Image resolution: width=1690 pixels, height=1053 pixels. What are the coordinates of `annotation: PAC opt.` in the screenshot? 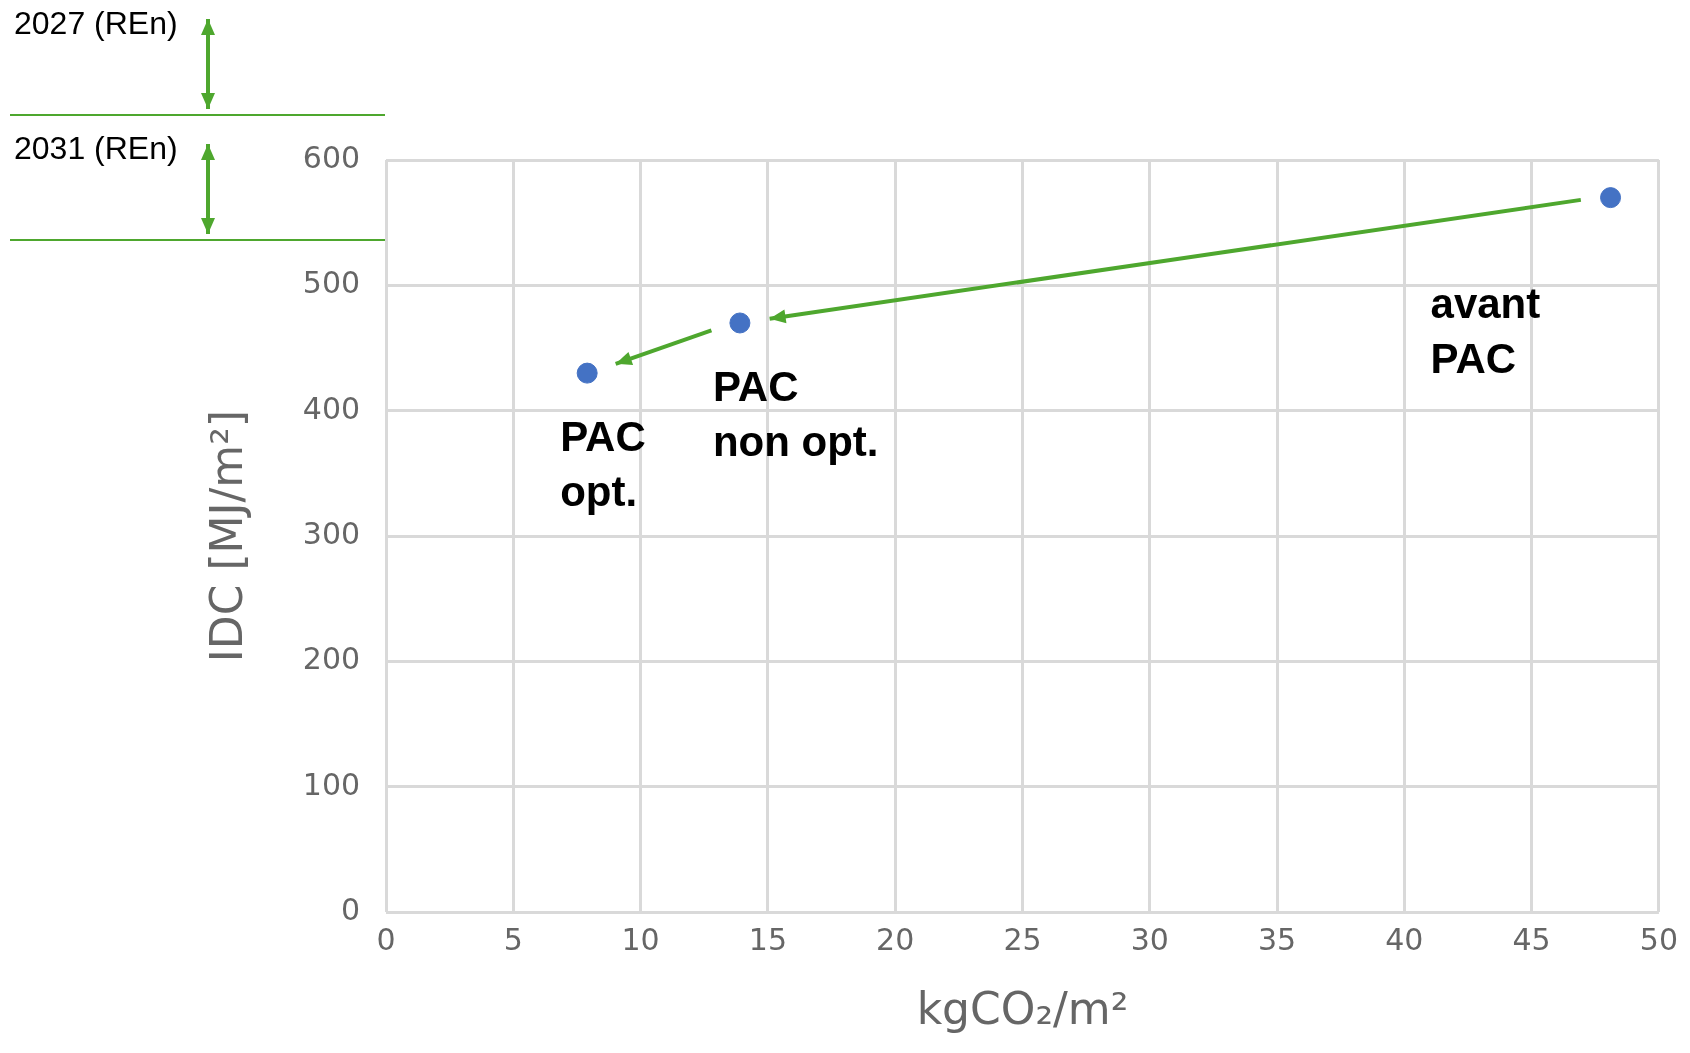 It's located at (603, 463).